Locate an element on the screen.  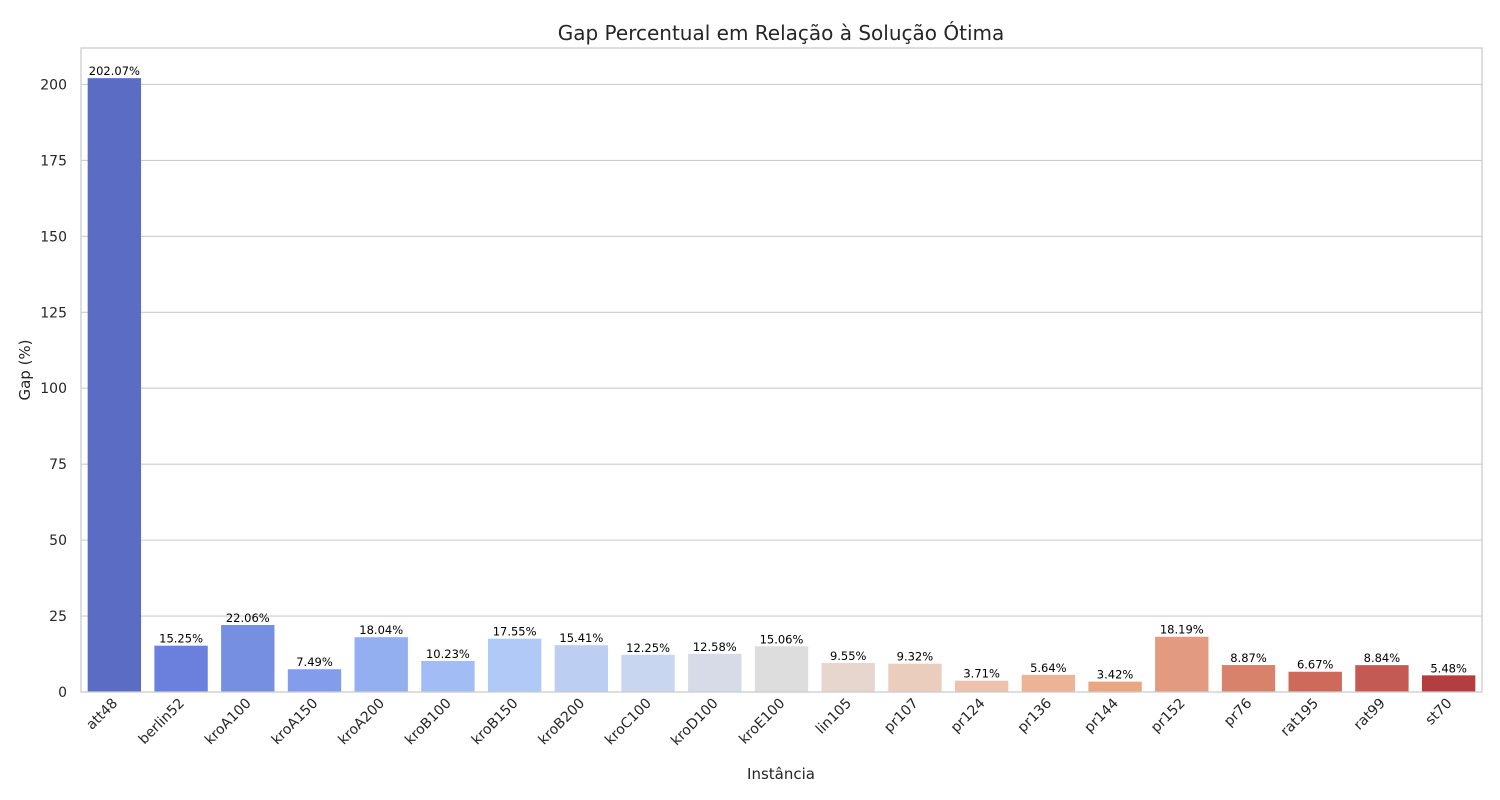
x-tick-label-rat195: rat195 is located at coordinates (1300, 718).